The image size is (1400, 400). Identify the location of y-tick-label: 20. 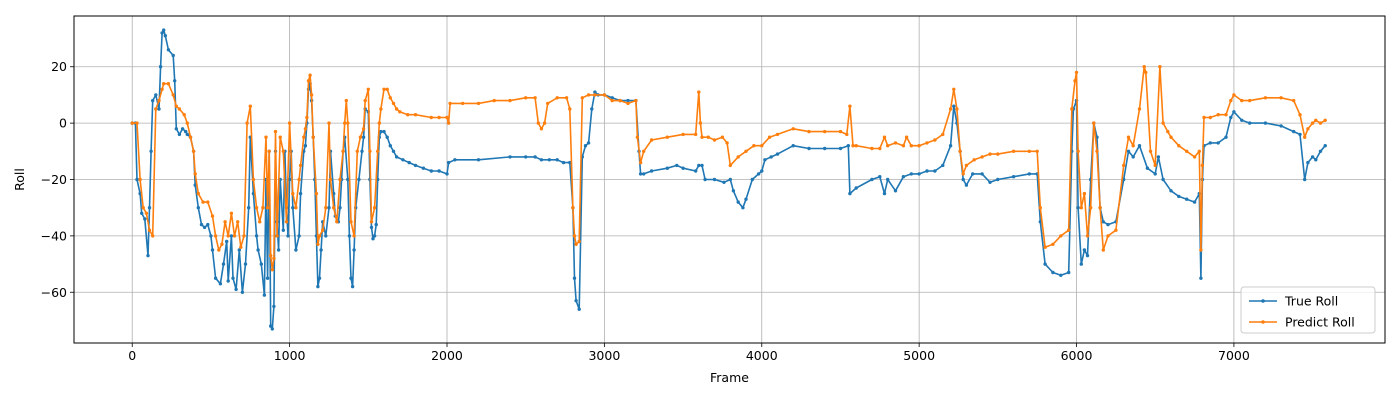
(59, 66).